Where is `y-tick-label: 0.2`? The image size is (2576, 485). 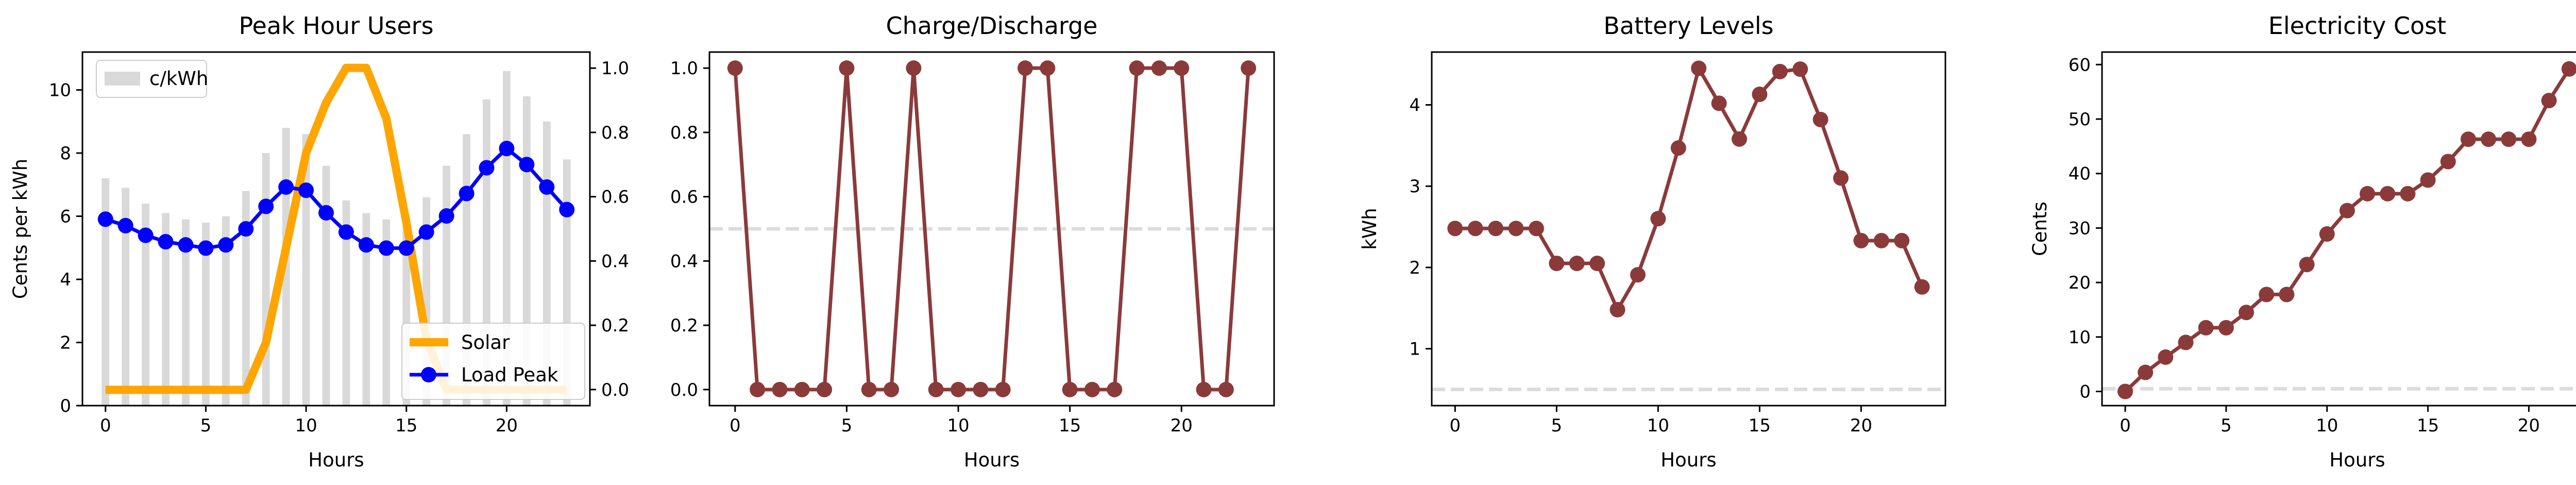 y-tick-label: 0.2 is located at coordinates (684, 325).